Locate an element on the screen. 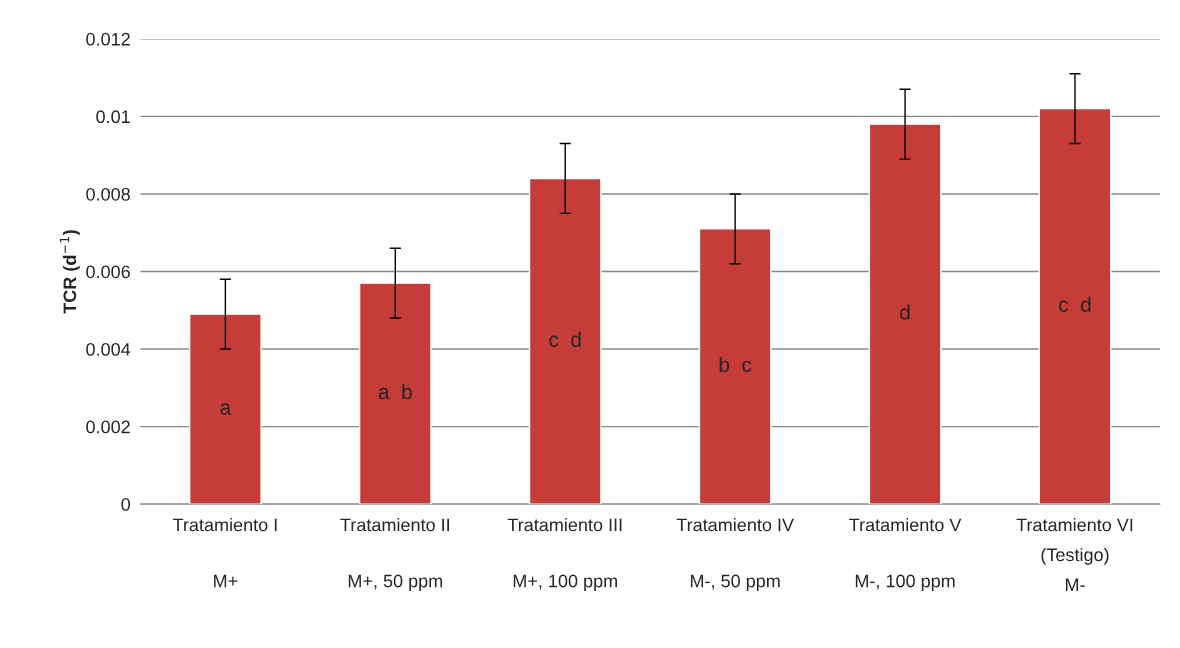  annotation: a is located at coordinates (226, 409).